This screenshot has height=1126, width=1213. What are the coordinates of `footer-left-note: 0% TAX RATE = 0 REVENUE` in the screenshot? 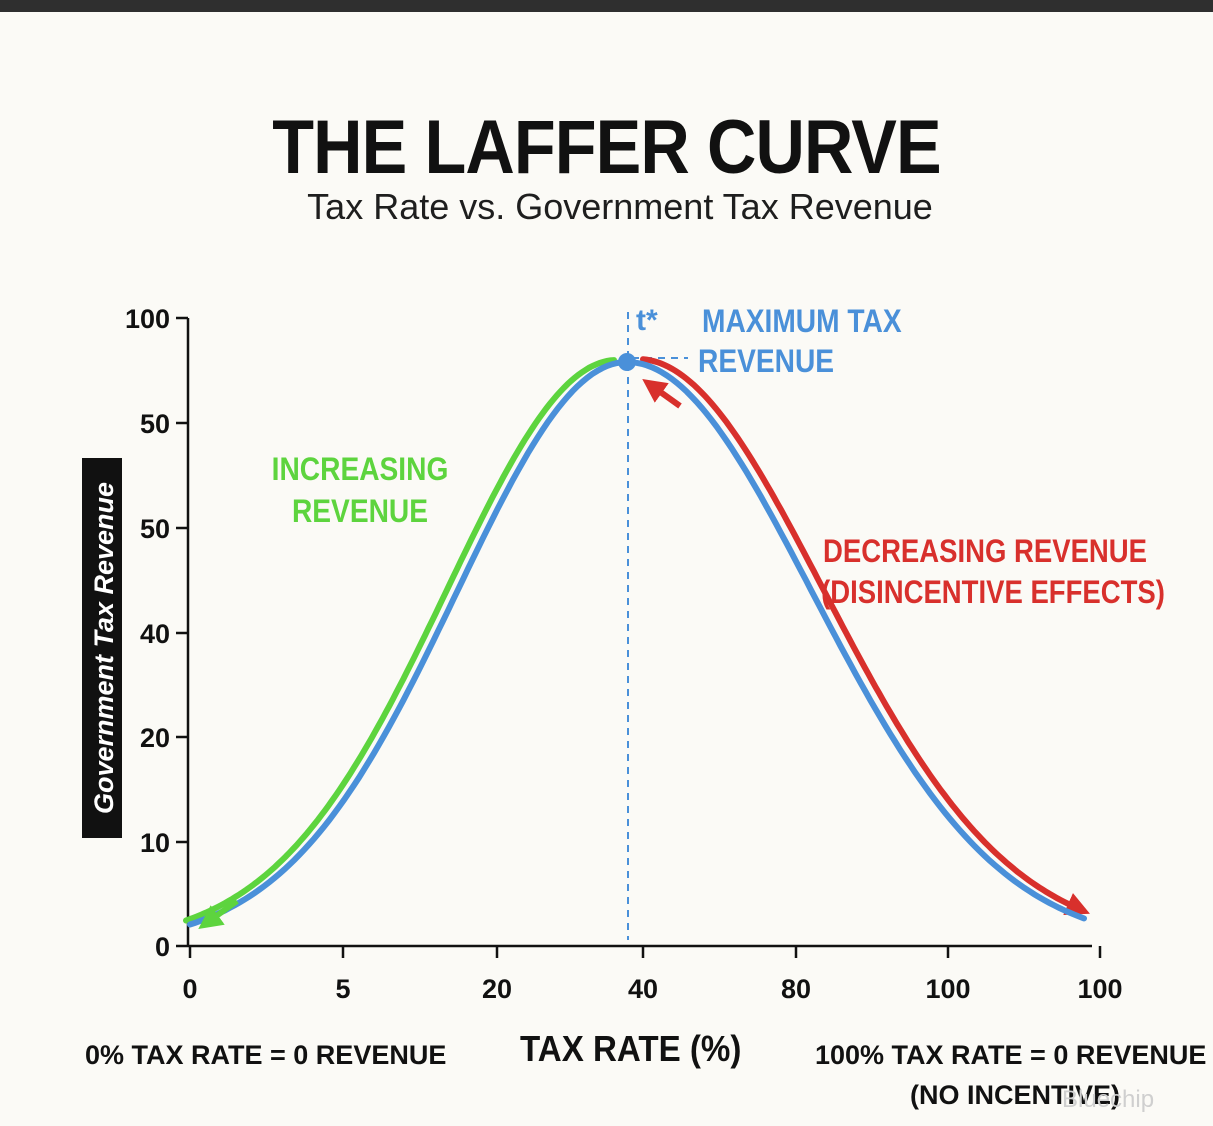 It's located at (266, 1055).